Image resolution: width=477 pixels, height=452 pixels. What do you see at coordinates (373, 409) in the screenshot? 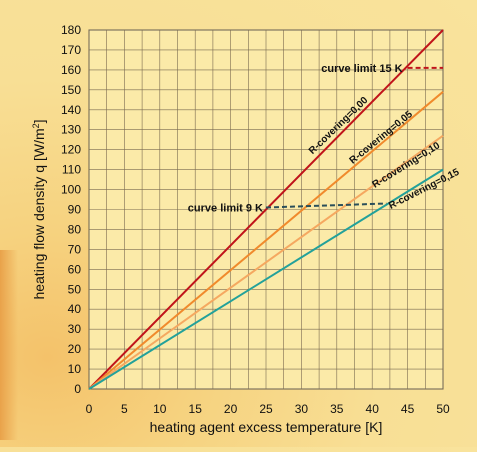
I see `x-tick-label: 40` at bounding box center [373, 409].